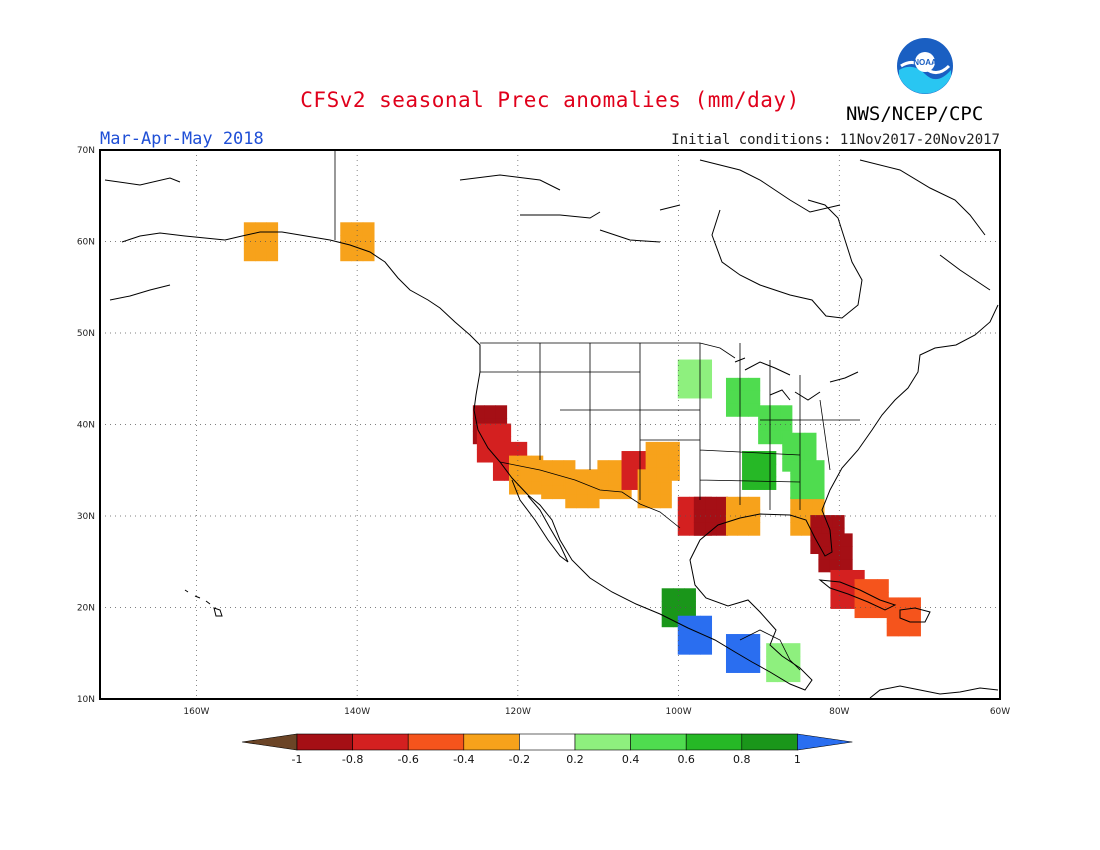 This screenshot has height=850, width=1100. I want to click on lat-tick-label: 20N, so click(86, 609).